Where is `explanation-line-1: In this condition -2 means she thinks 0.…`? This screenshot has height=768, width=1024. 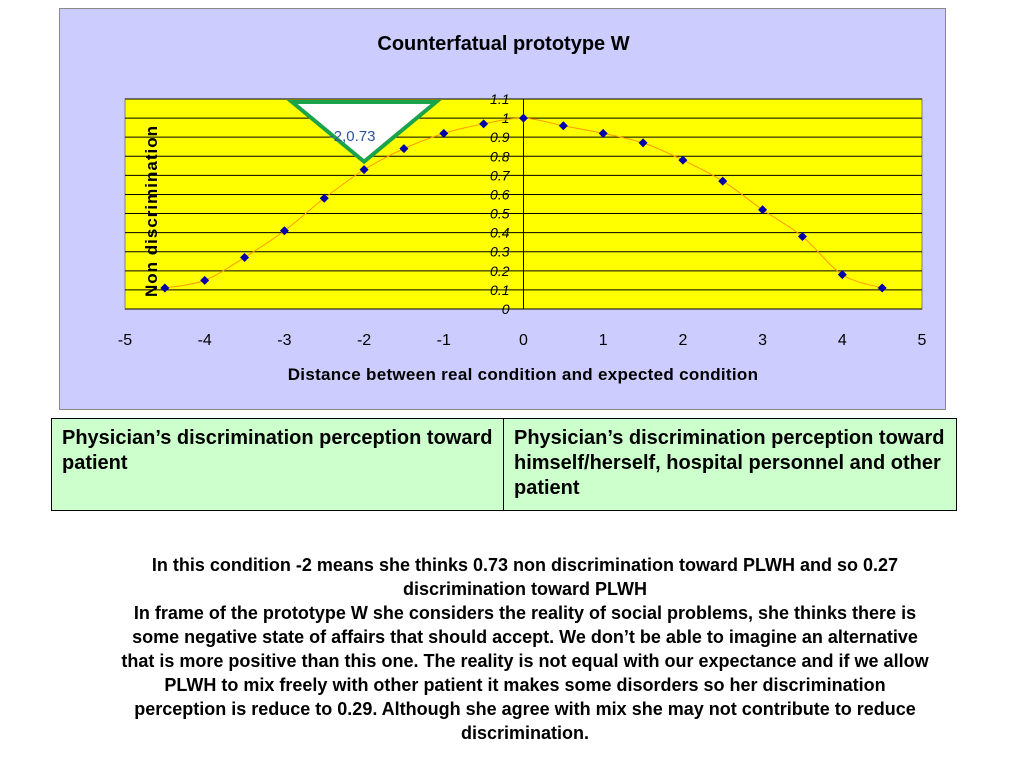
explanation-line-1: In this condition -2 means she thinks 0.… is located at coordinates (525, 577).